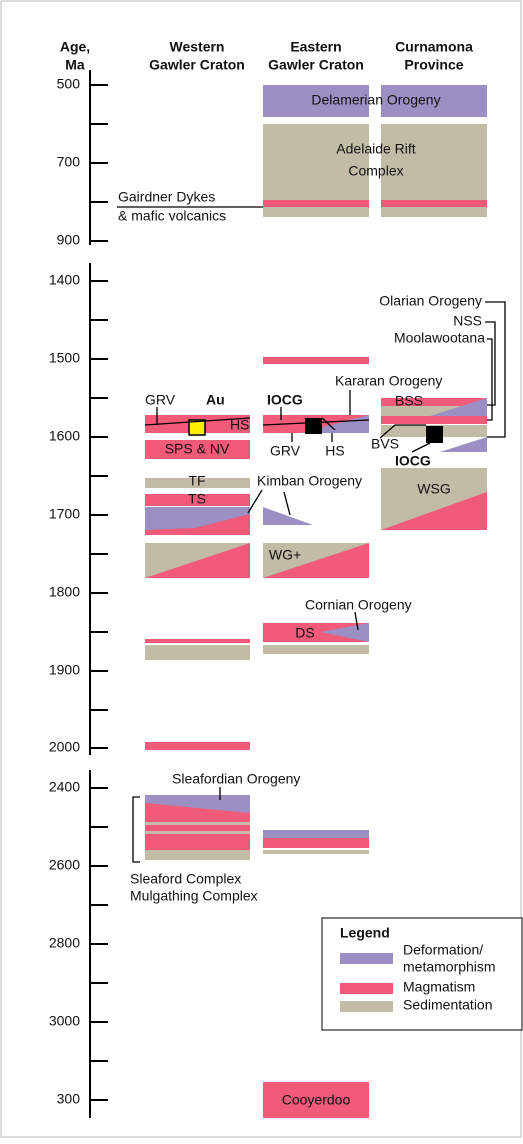 This screenshot has height=1144, width=523. I want to click on label: Olarian Orogeny, so click(430, 301).